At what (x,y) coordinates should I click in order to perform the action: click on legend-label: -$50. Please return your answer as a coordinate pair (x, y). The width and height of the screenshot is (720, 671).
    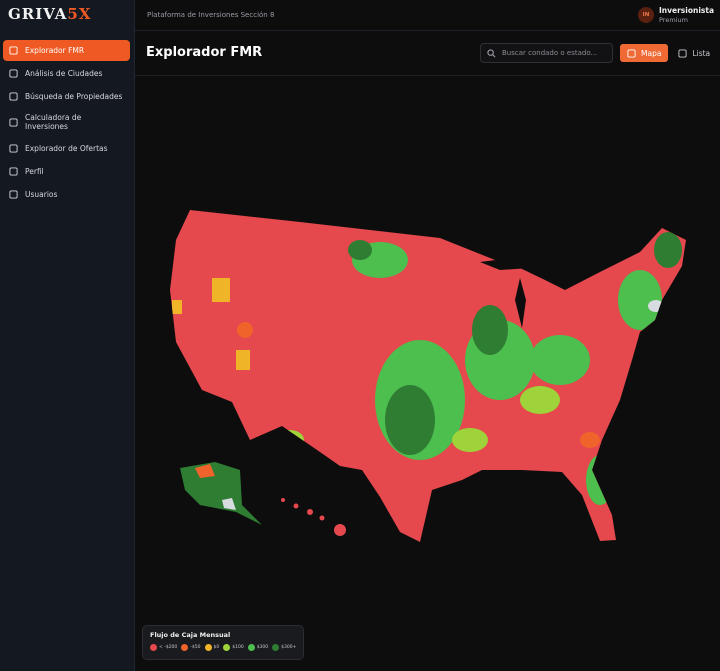
    Looking at the image, I should click on (195, 647).